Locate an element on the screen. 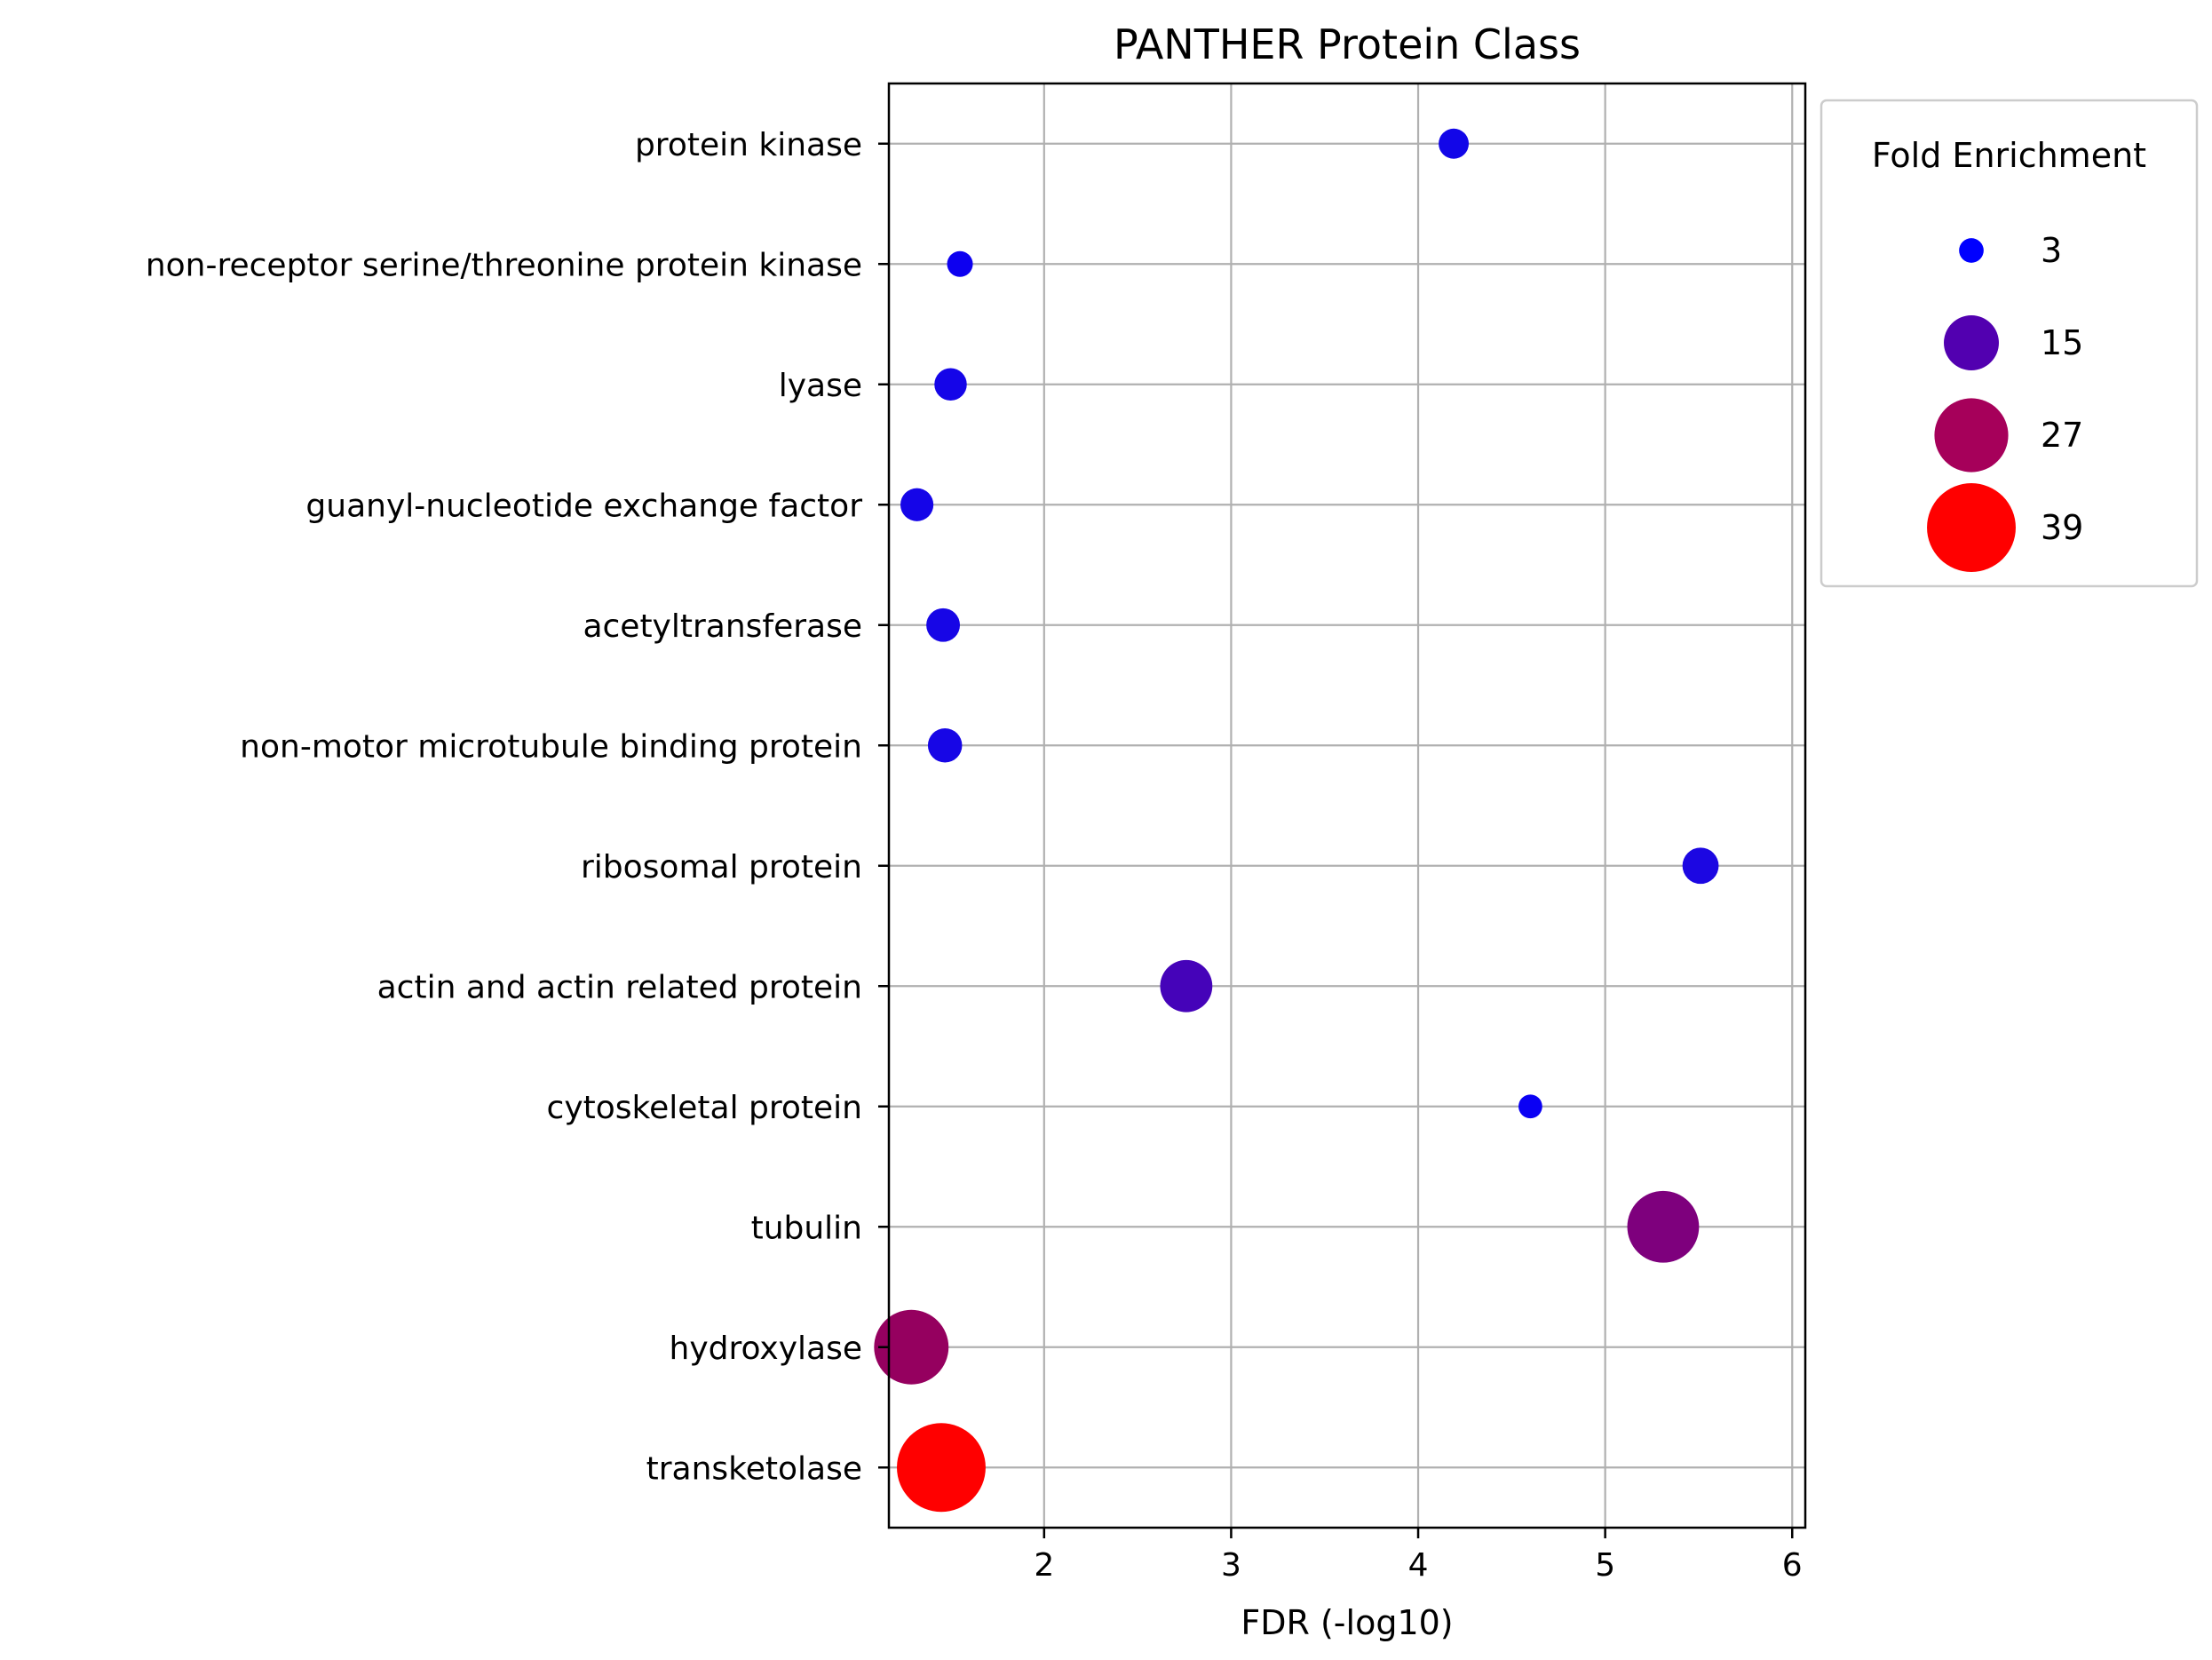 This screenshot has height=1660, width=2212. y-category-label: transketolase is located at coordinates (754, 1468).